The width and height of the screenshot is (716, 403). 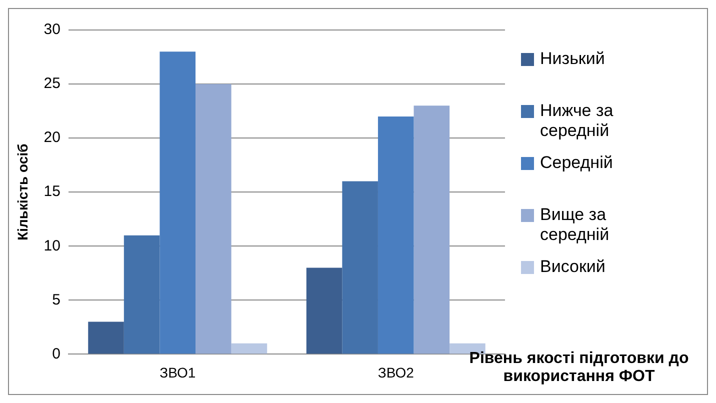 I want to click on y-tick-label: 15, so click(x=52, y=191).